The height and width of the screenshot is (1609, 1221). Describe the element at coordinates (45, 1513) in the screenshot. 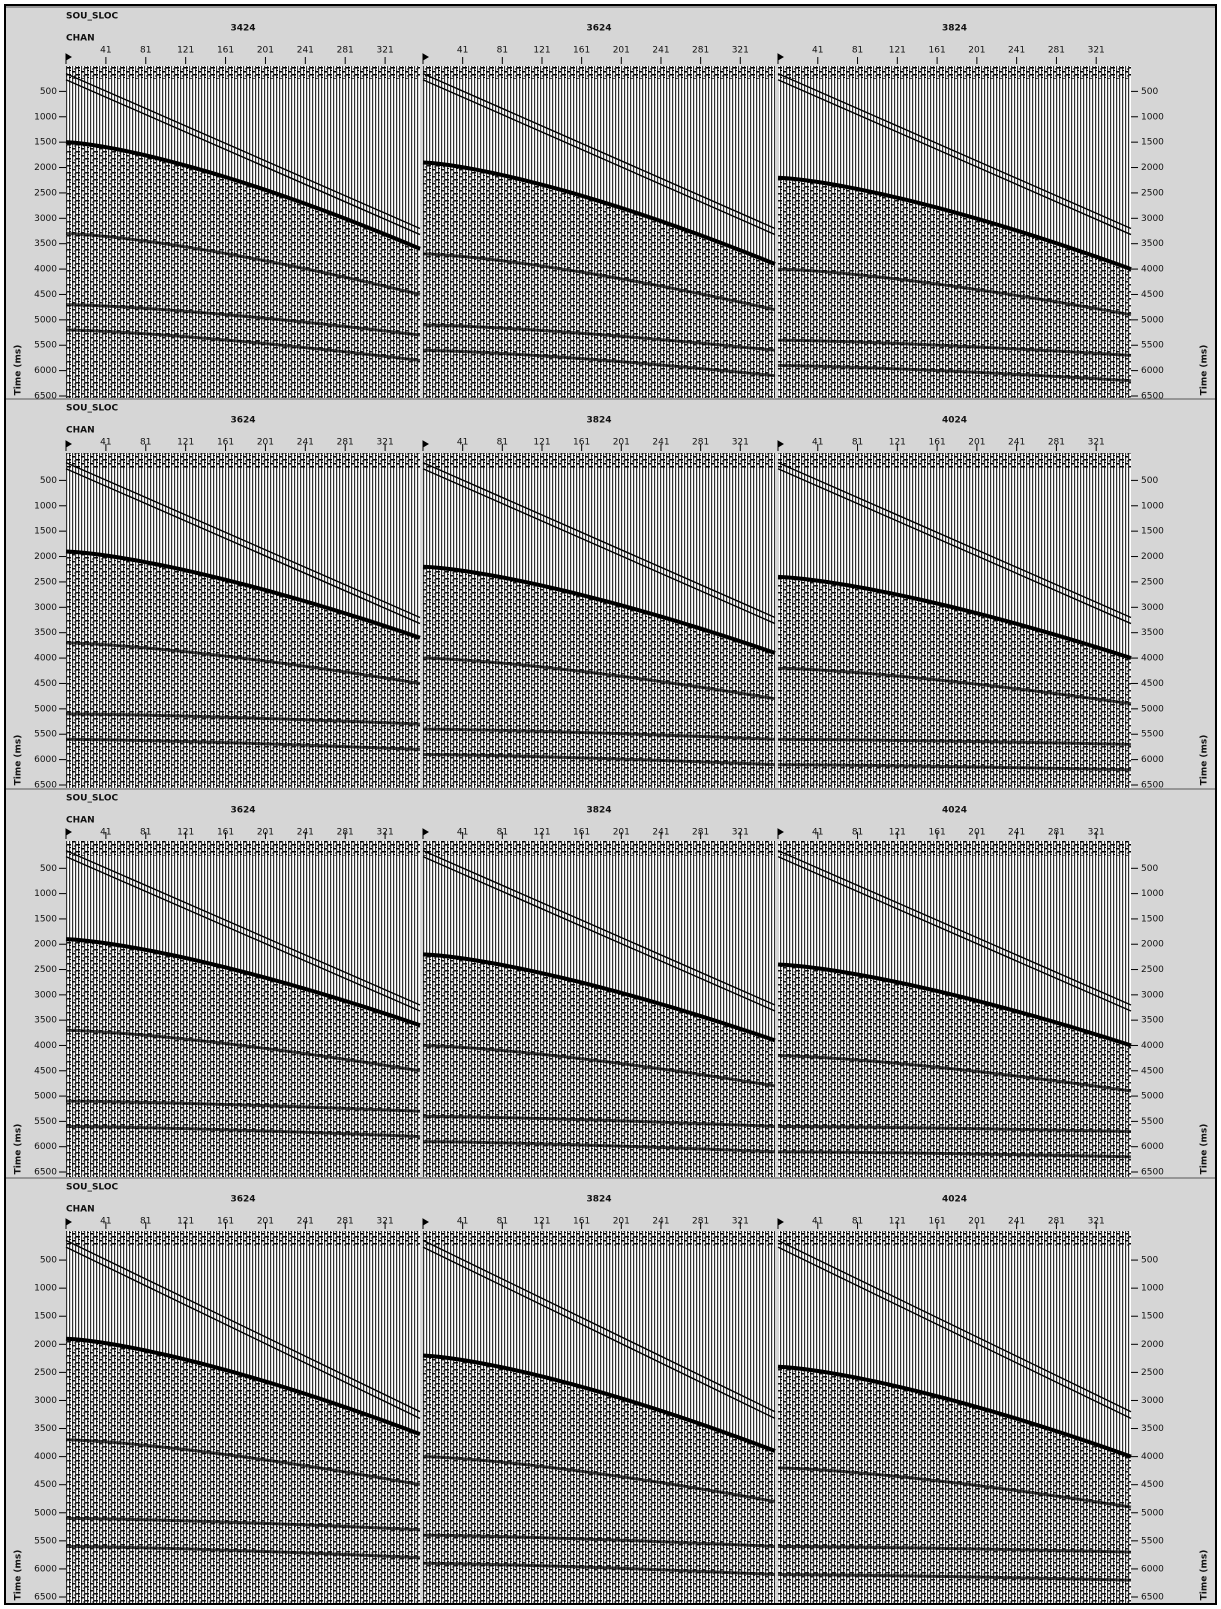

I see `time-tick-label-left: 5000` at that location.